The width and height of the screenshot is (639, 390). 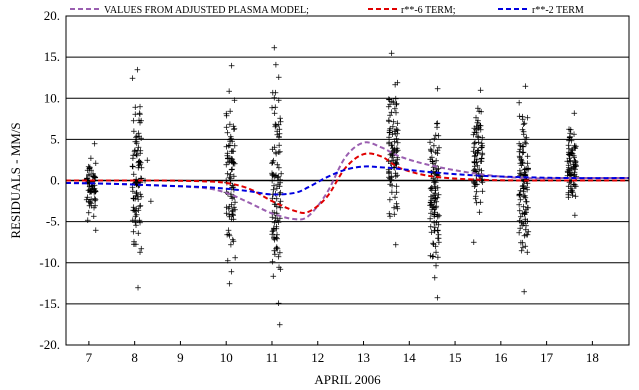 I want to click on x-tick-label: 7, so click(x=89, y=357).